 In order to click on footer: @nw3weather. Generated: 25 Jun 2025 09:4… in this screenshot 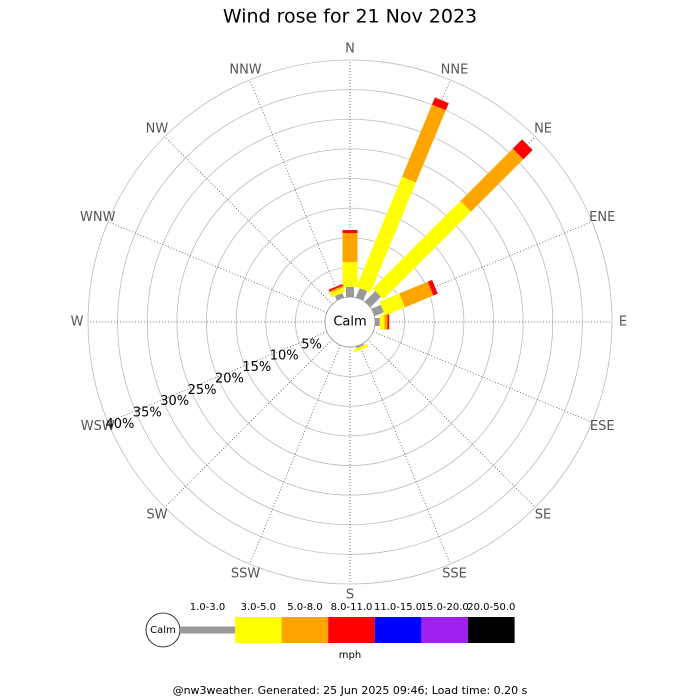, I will do `click(350, 690)`.